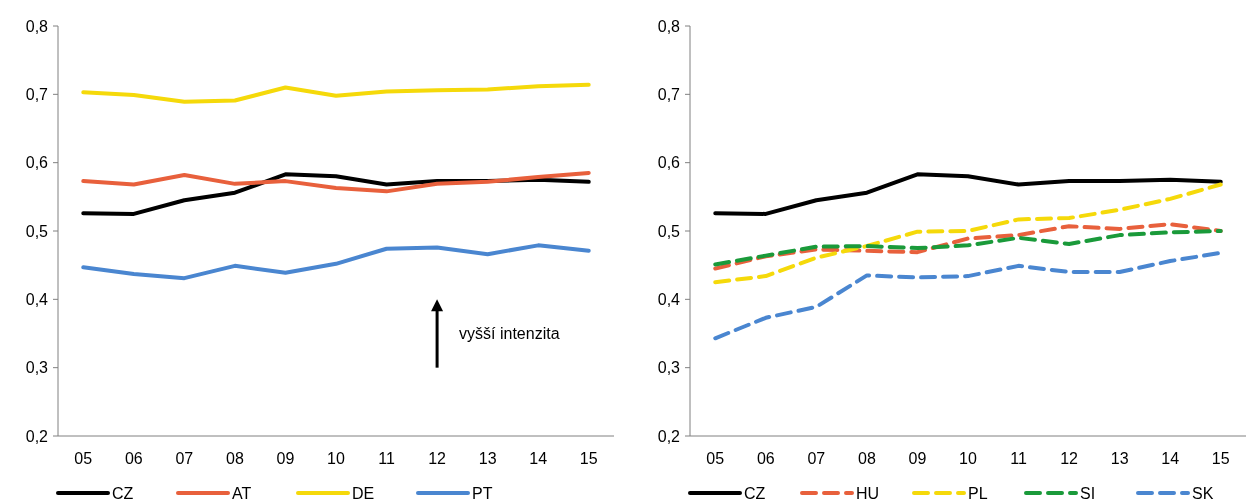  What do you see at coordinates (1088, 493) in the screenshot?
I see `legend-label: SI` at bounding box center [1088, 493].